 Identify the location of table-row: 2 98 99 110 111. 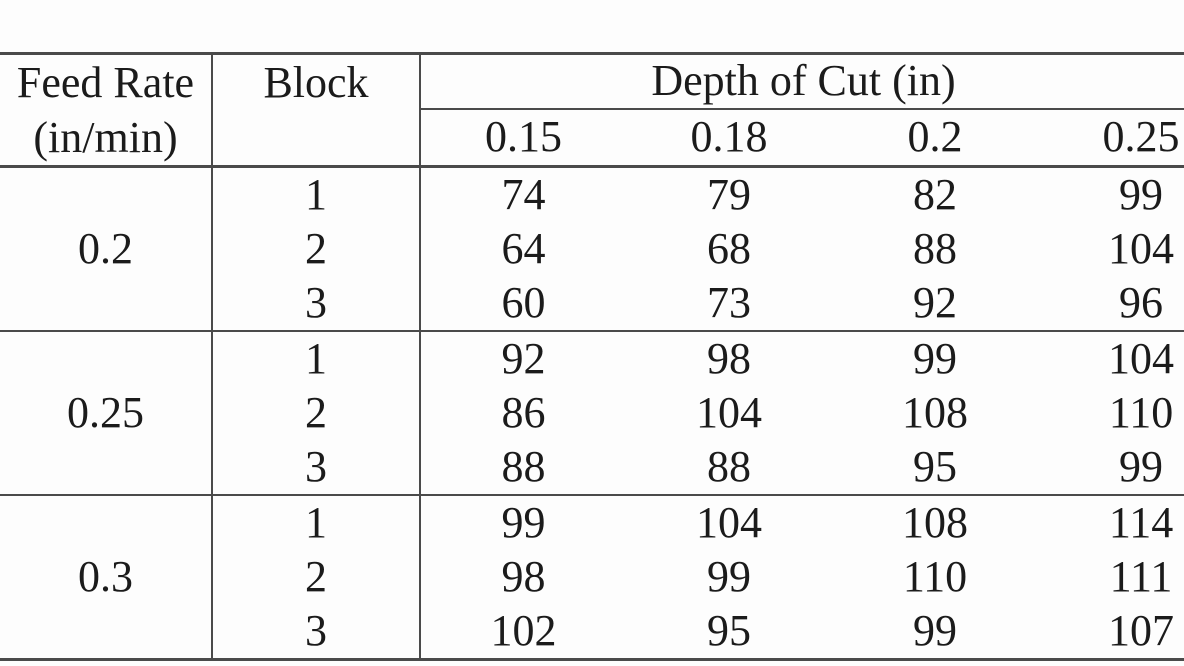
(592, 577).